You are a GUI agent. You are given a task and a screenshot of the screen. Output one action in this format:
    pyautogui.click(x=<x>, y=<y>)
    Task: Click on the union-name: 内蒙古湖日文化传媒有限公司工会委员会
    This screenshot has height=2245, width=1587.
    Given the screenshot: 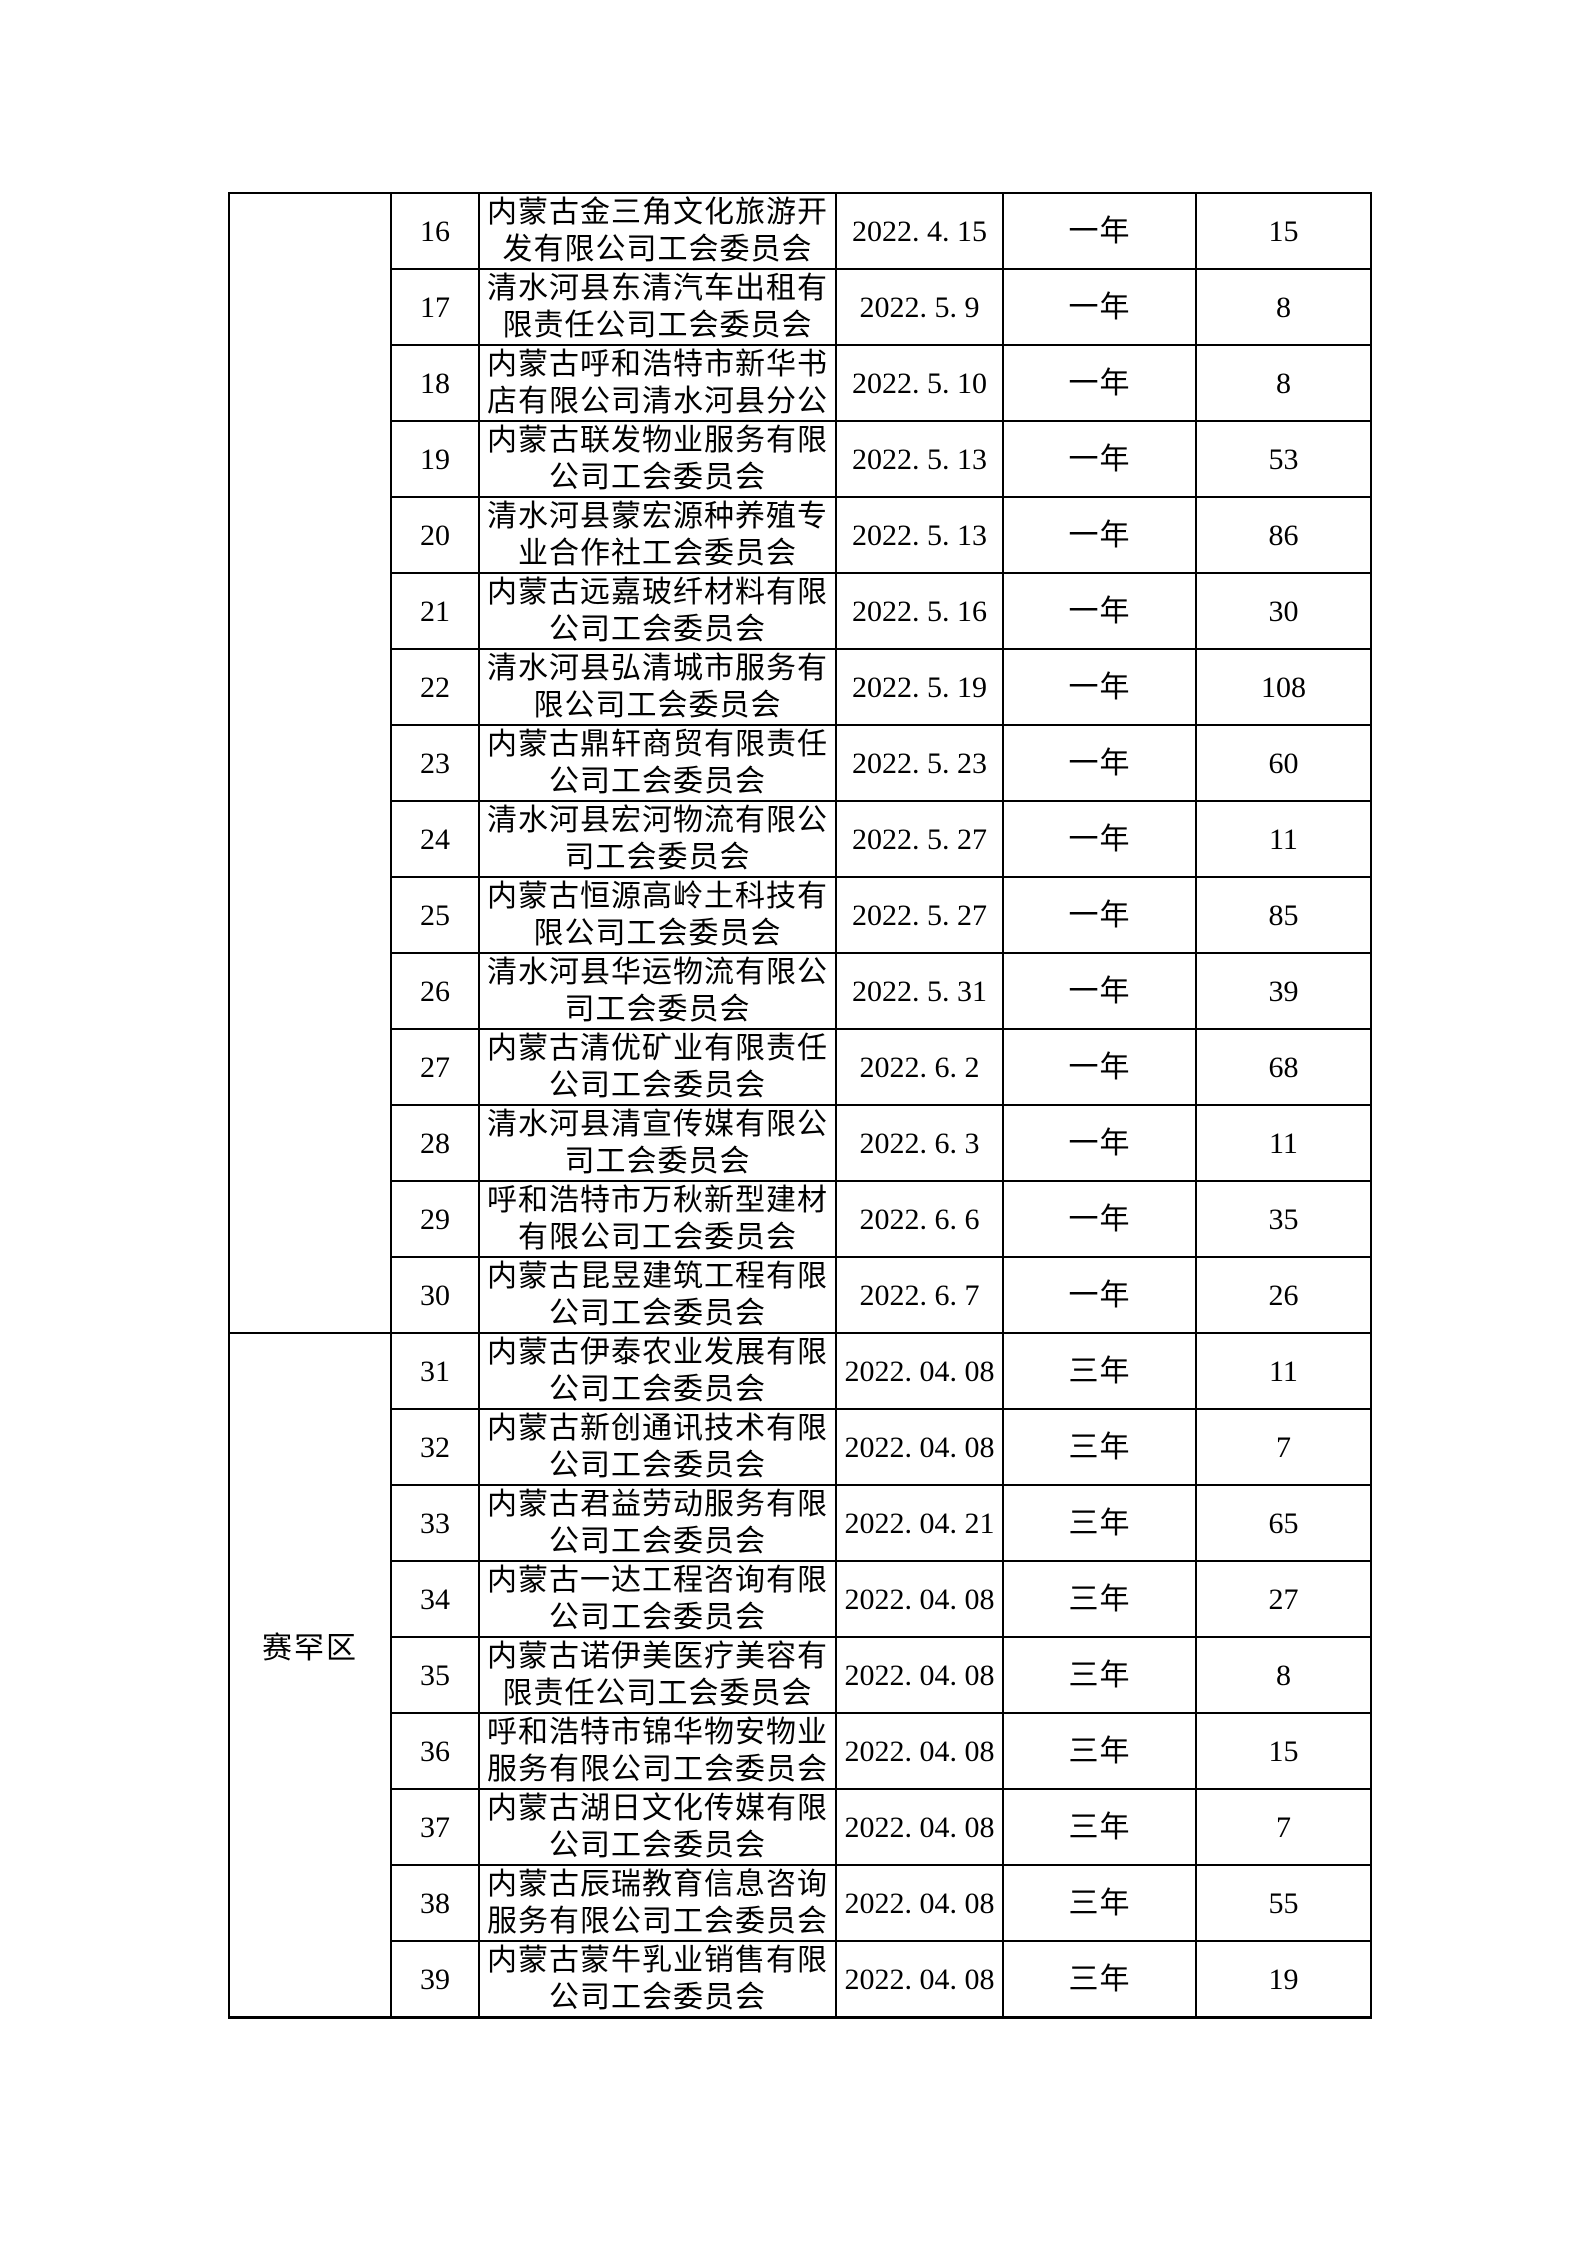 What is the action you would take?
    pyautogui.click(x=657, y=1827)
    